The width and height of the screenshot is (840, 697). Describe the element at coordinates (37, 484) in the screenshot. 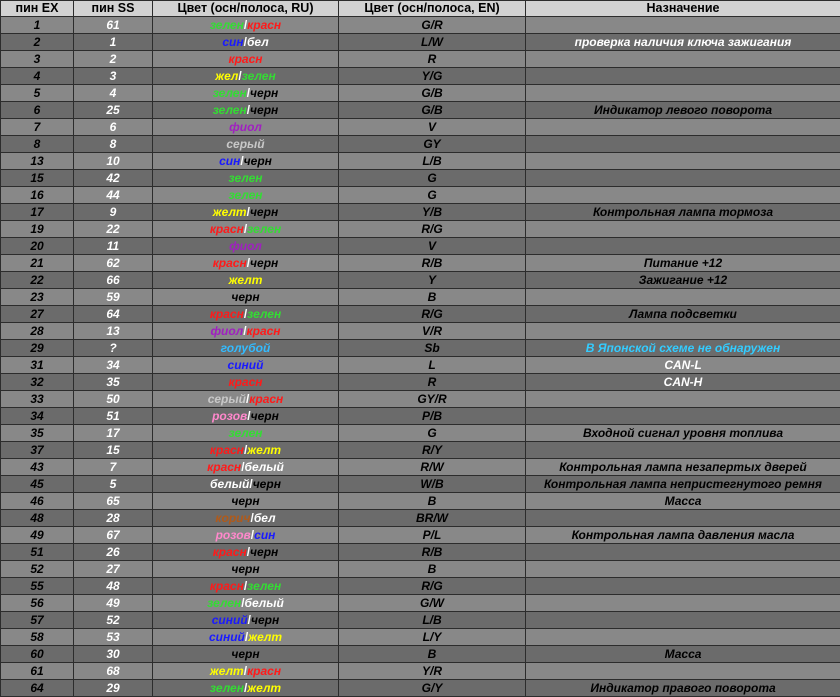

I see `pin-ex-cell: 45` at that location.